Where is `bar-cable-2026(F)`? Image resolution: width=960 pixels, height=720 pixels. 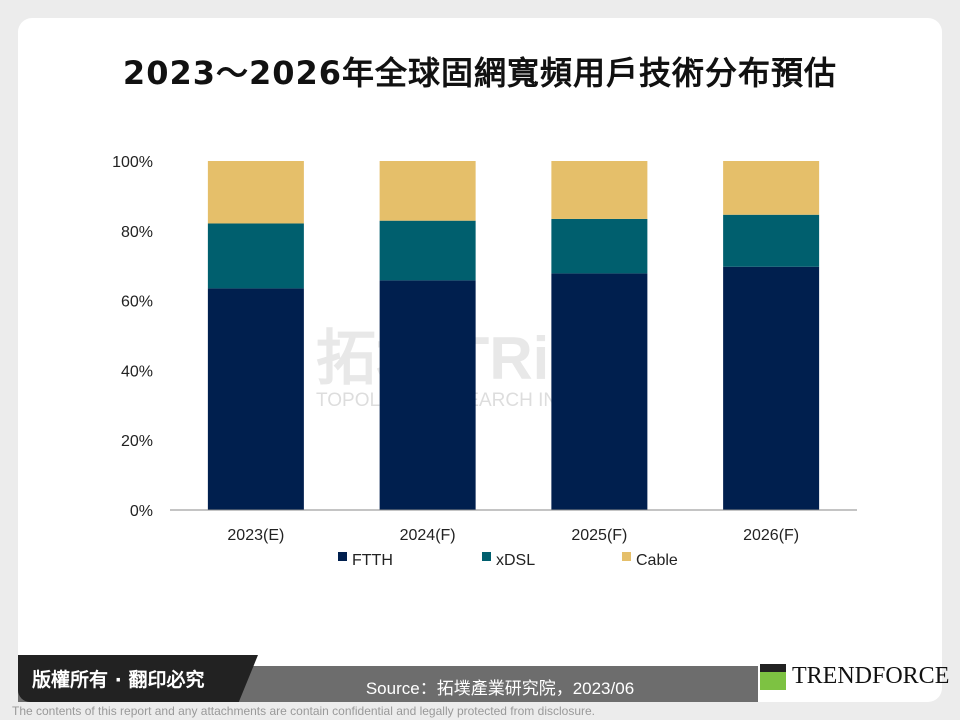
bar-cable-2026(F) is located at coordinates (771, 188).